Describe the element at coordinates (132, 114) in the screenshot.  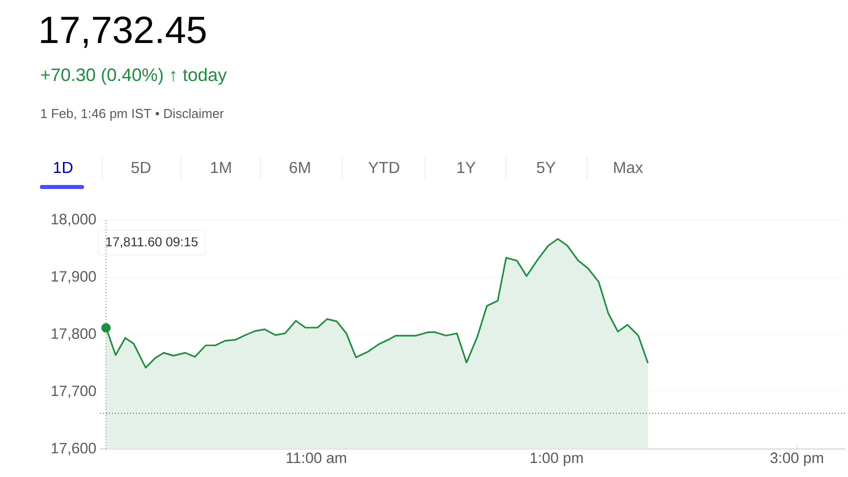
I see `text: 1 Feb, 1:46 pm IST • Disclaimer` at that location.